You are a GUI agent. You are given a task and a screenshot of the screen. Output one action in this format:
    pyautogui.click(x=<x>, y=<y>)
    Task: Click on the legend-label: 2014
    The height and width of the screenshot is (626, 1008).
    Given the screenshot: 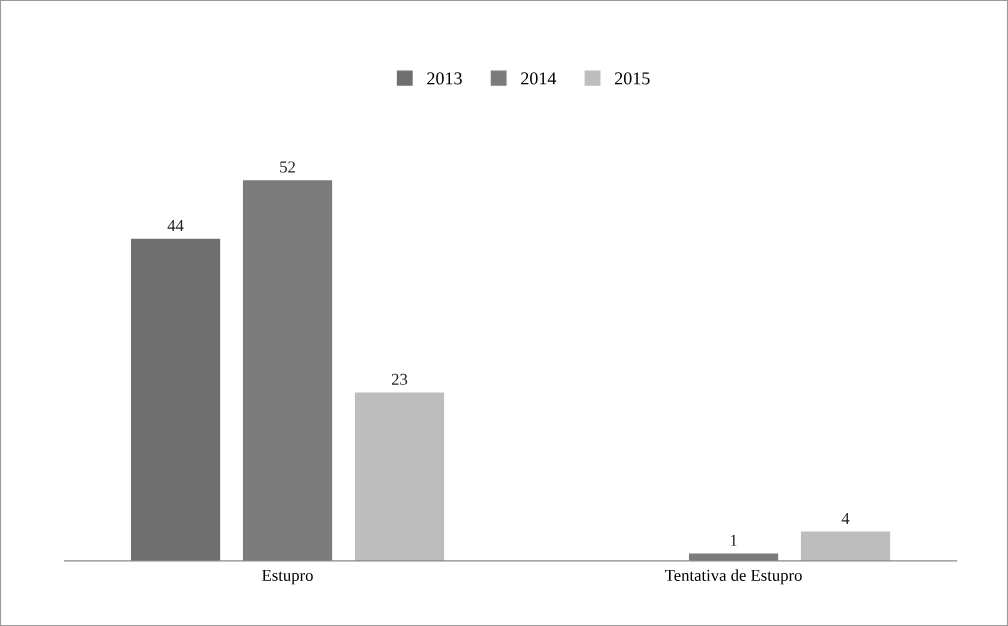 What is the action you would take?
    pyautogui.click(x=539, y=78)
    